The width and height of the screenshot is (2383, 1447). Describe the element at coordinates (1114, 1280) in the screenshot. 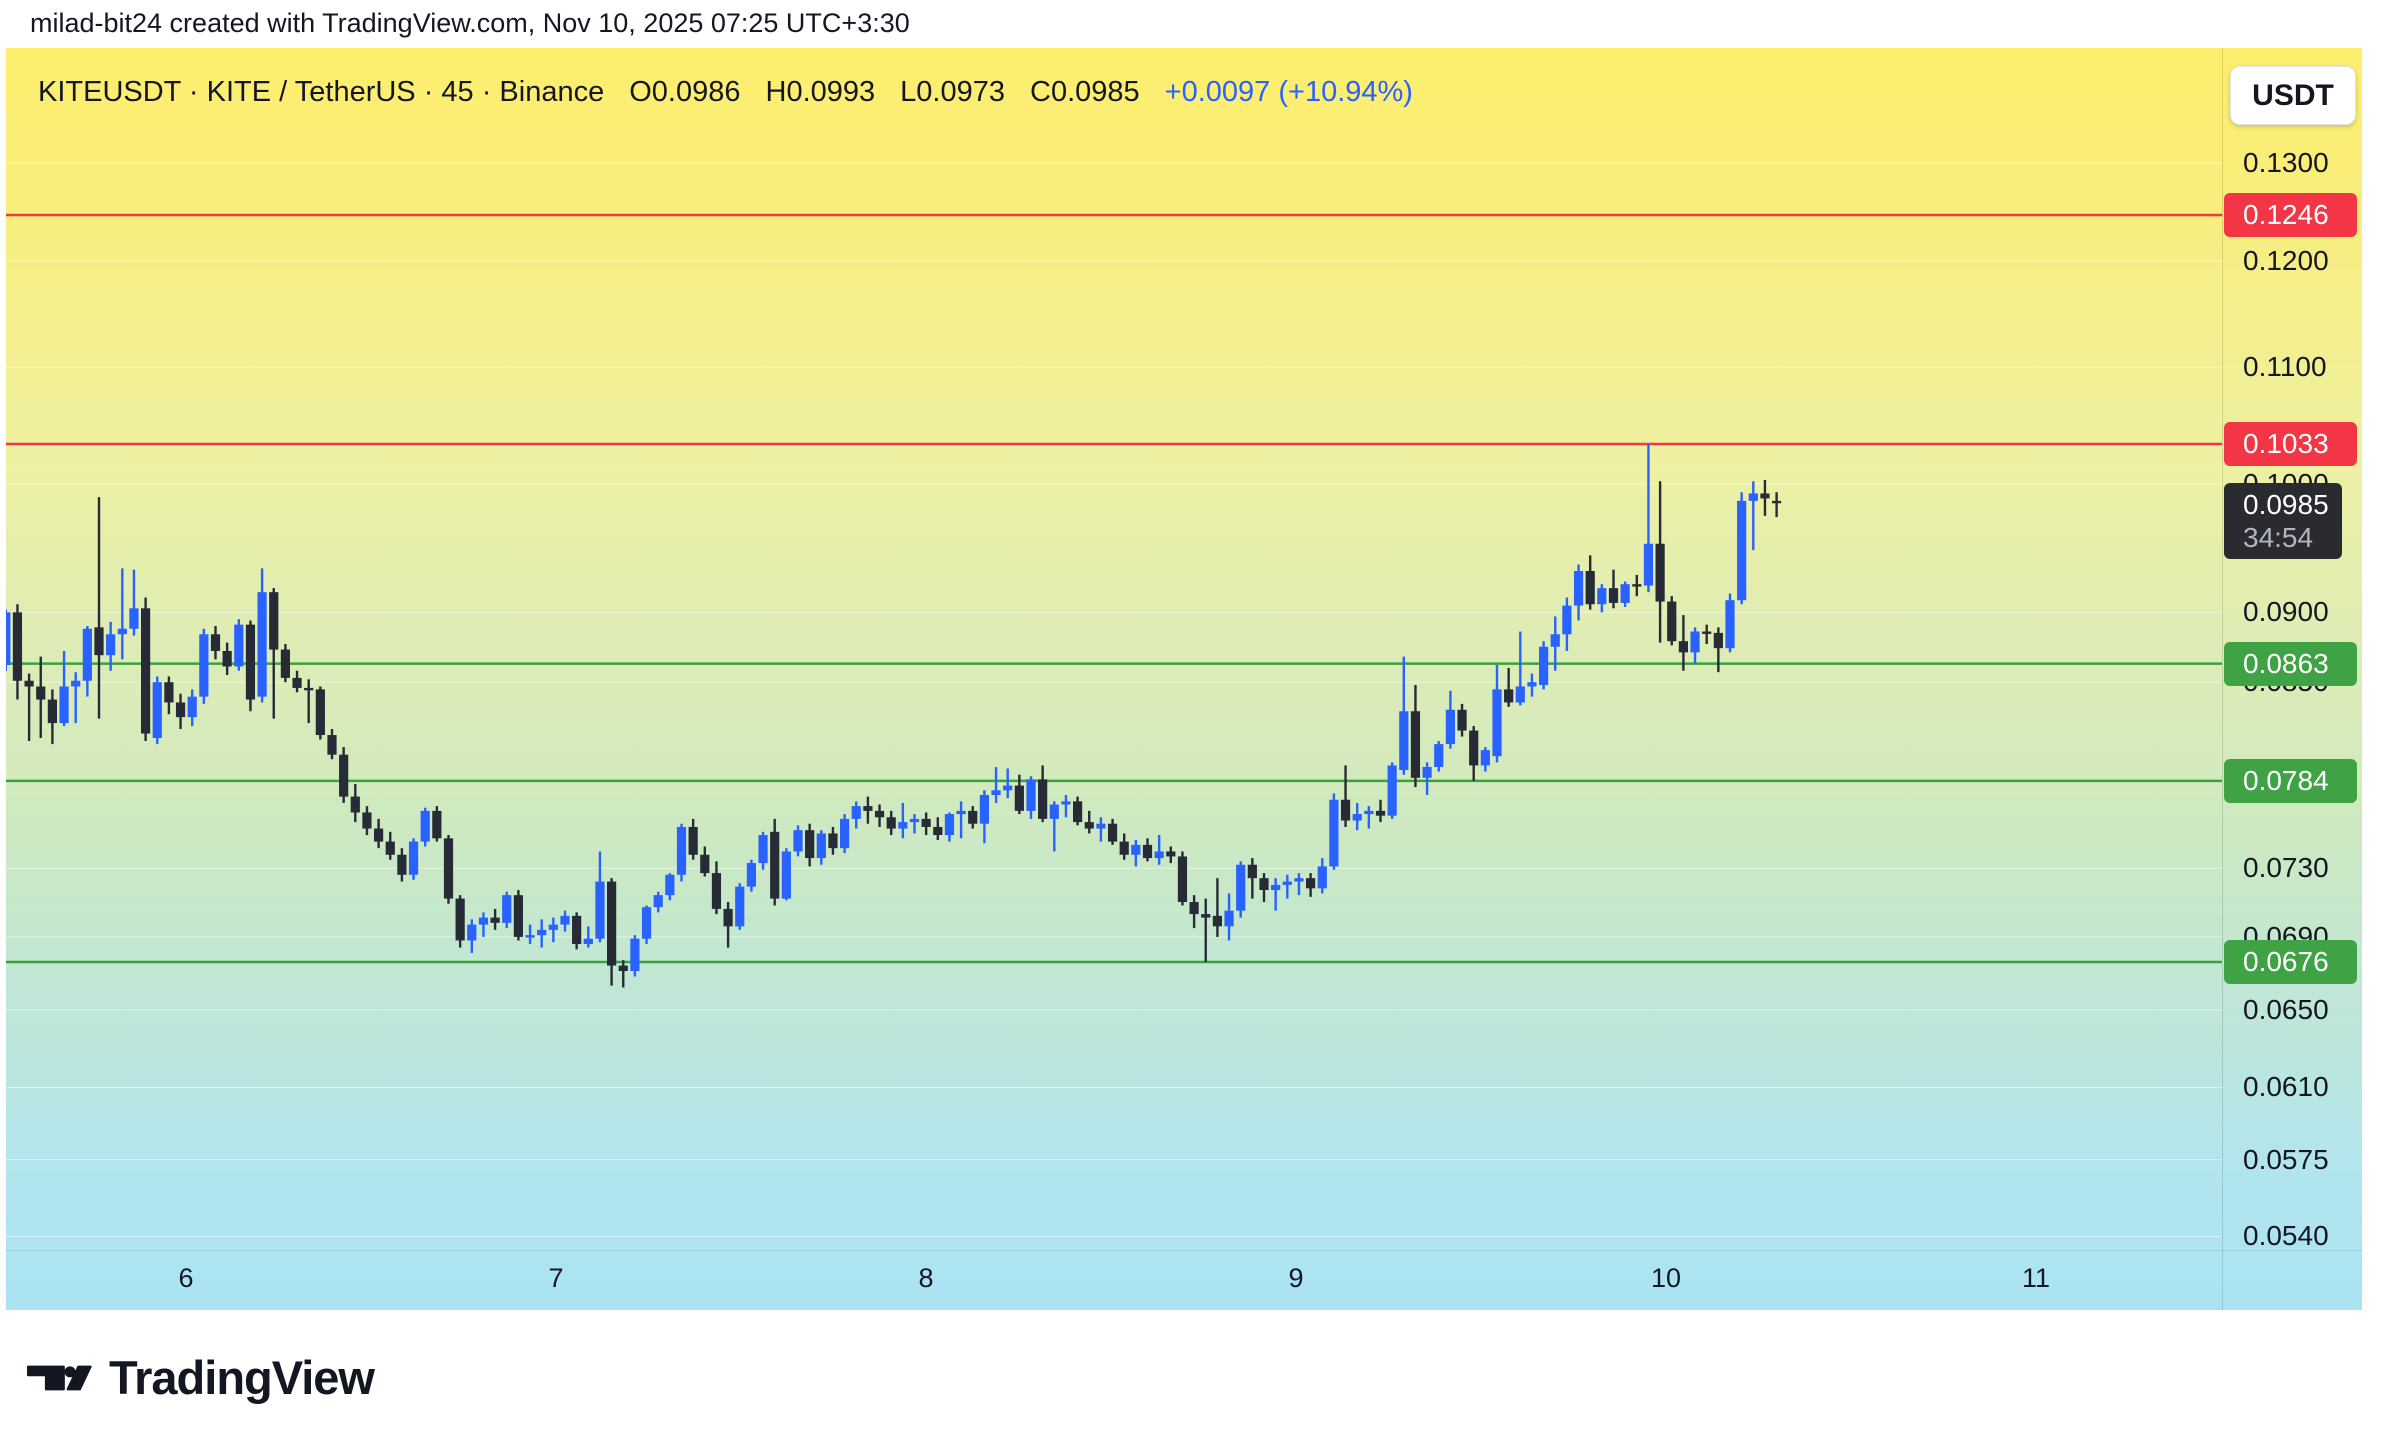

I see `time-axis: 6 7 8 9 10 11` at that location.